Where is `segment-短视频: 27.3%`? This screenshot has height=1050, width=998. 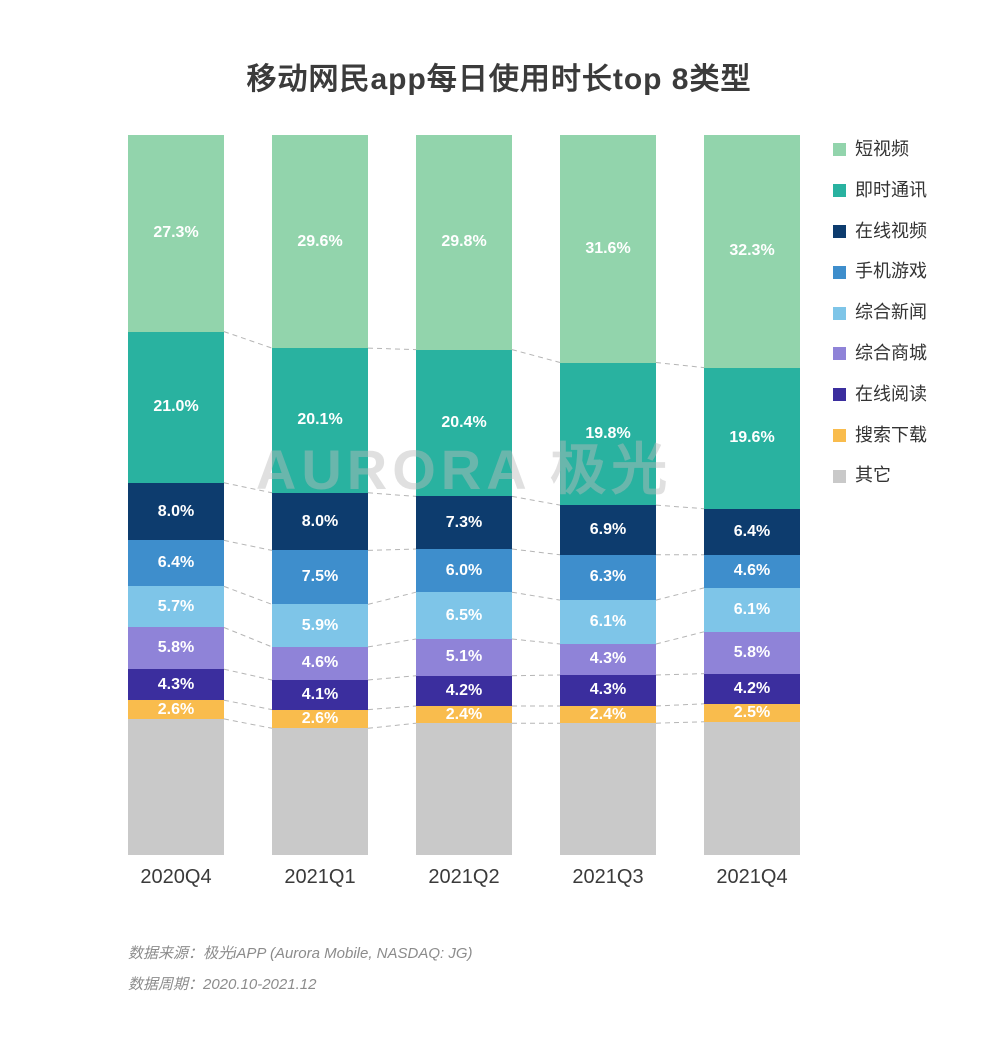
segment-短视频: 27.3% is located at coordinates (176, 233).